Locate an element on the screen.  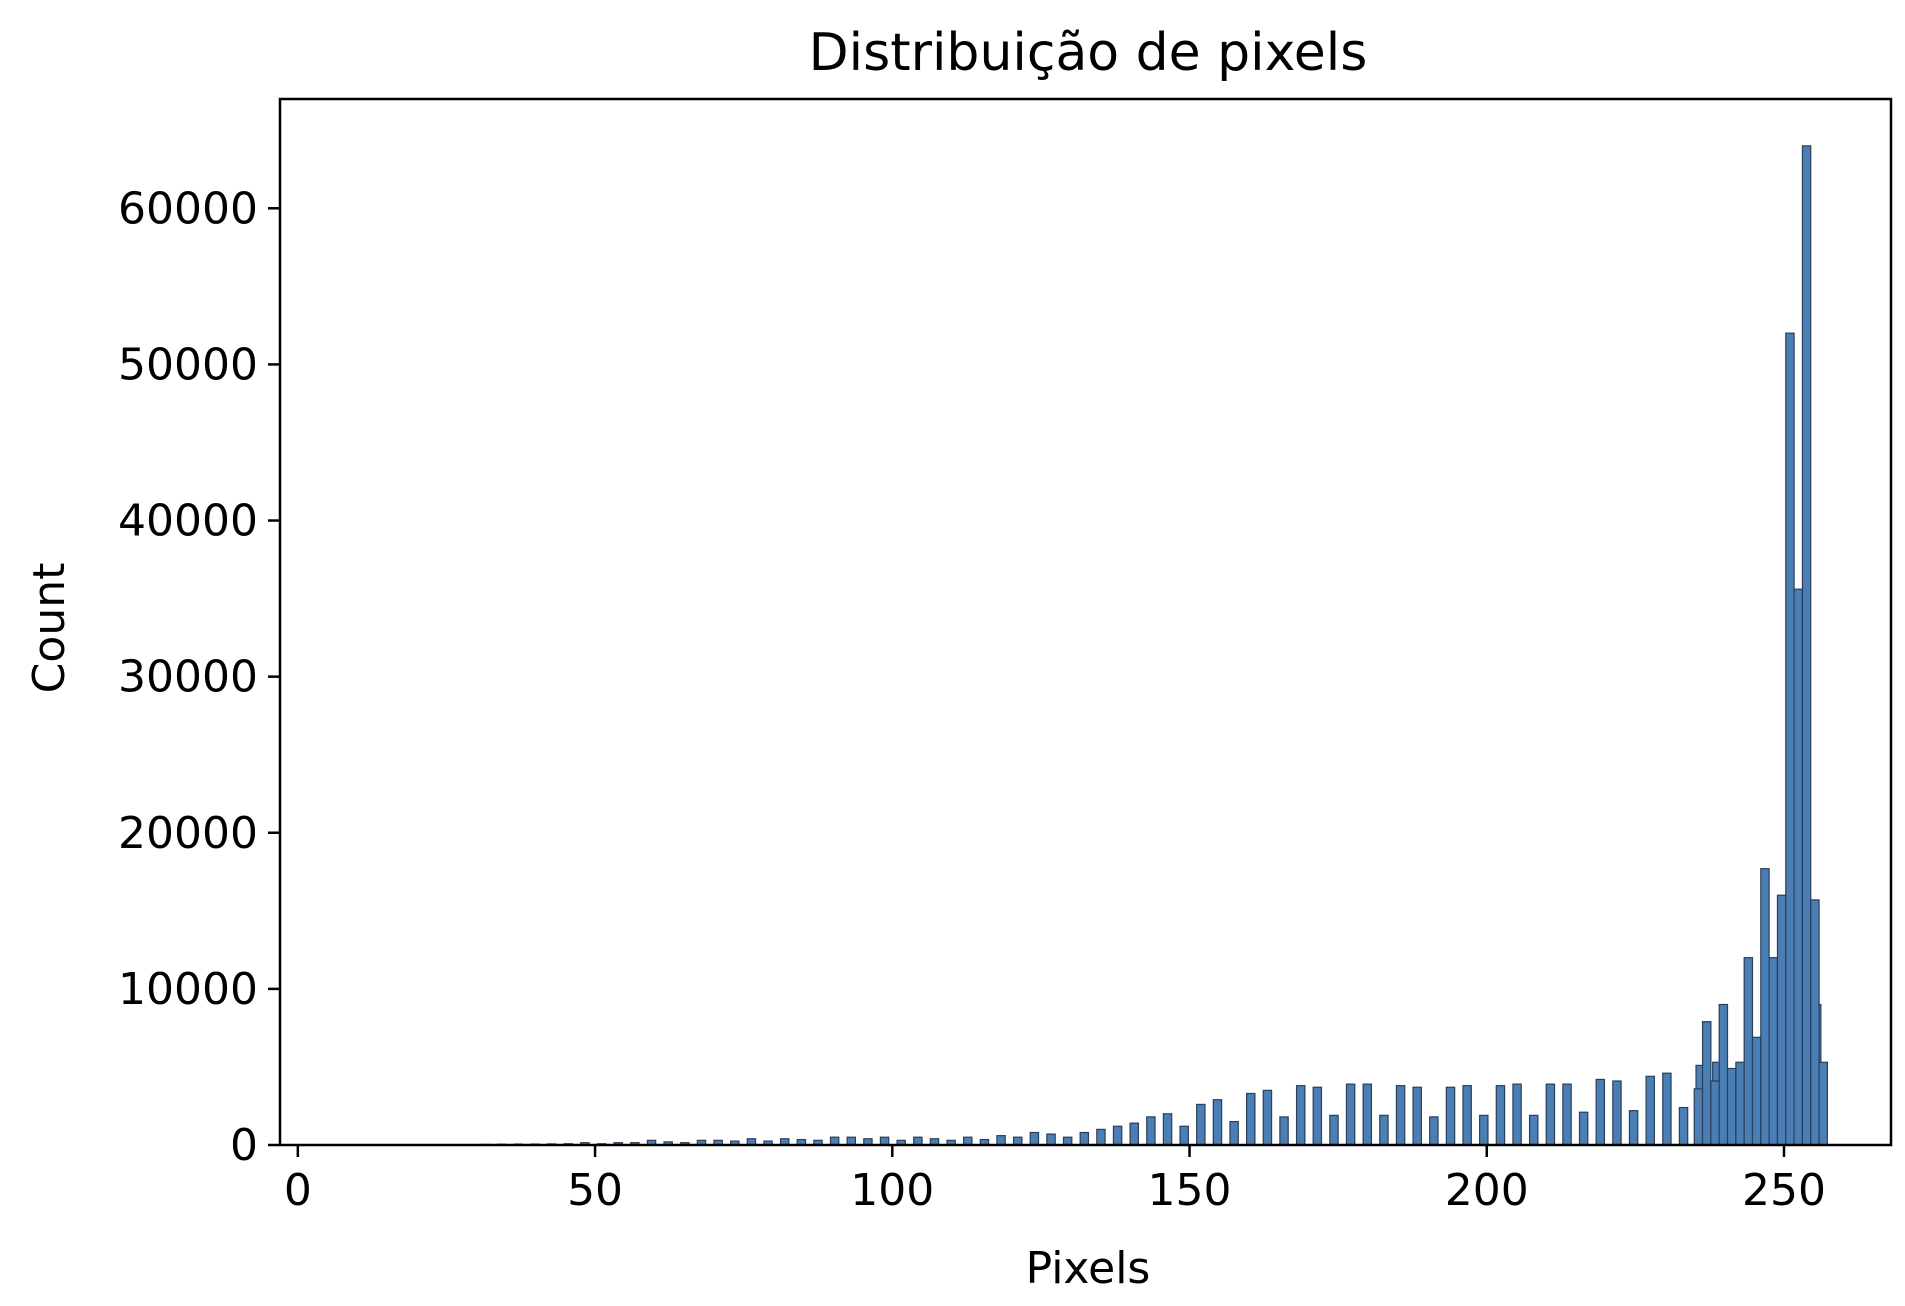
y-axis: 0 10000 20000 30000 40000 50000 60000 is located at coordinates (199, 677).